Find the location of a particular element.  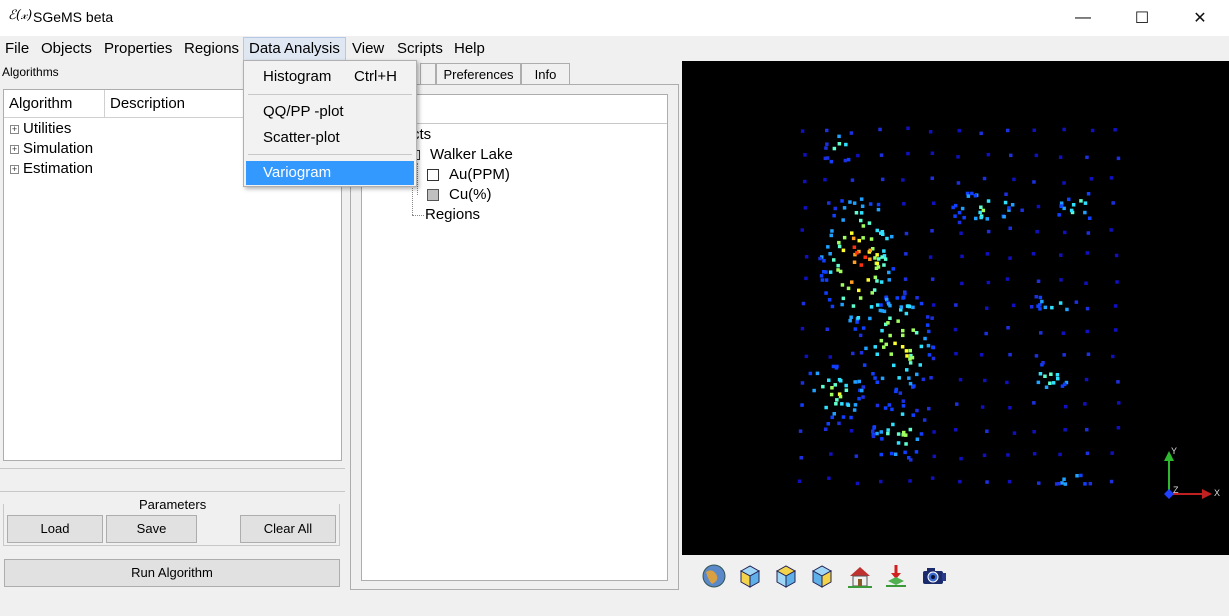

menu-item-scatter-plot: Scatter-plot is located at coordinates (301, 137).